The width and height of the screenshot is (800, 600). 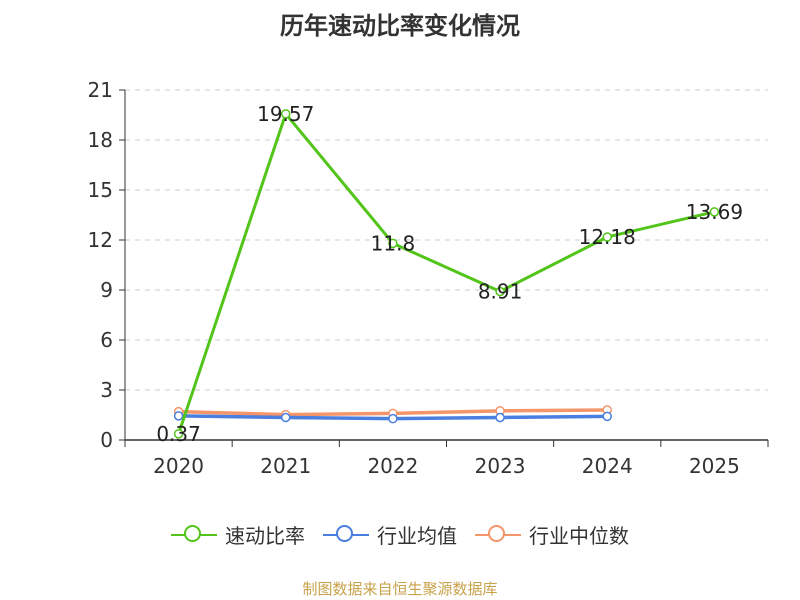 I want to click on legend-item: 行业中位数, so click(x=552, y=534).